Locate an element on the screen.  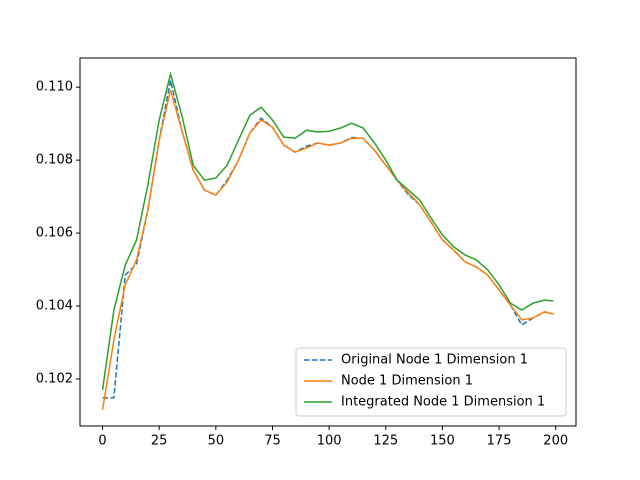
x-tick-label: 150 is located at coordinates (442, 441).